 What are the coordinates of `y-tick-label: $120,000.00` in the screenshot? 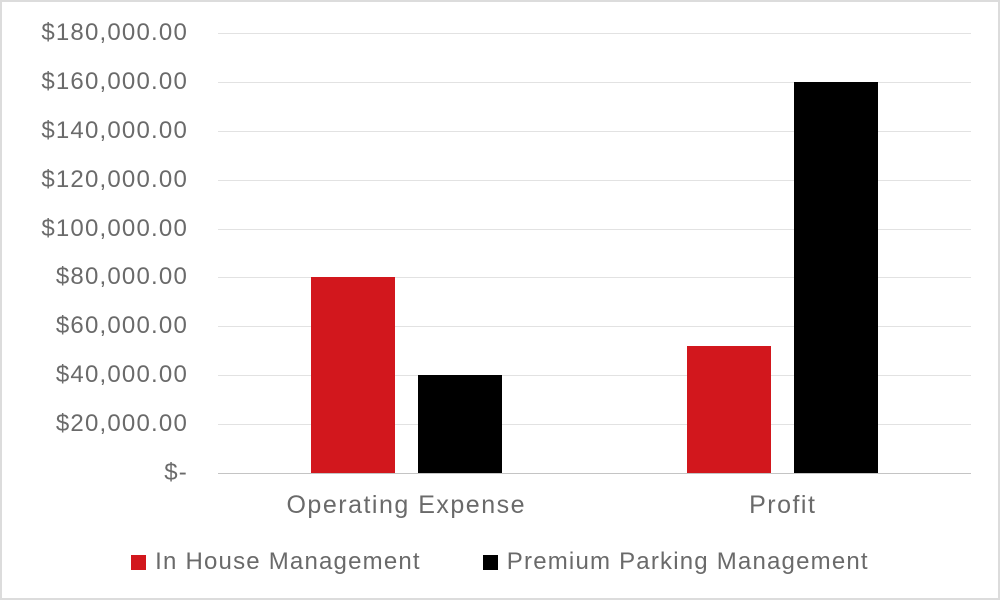 It's located at (114, 179).